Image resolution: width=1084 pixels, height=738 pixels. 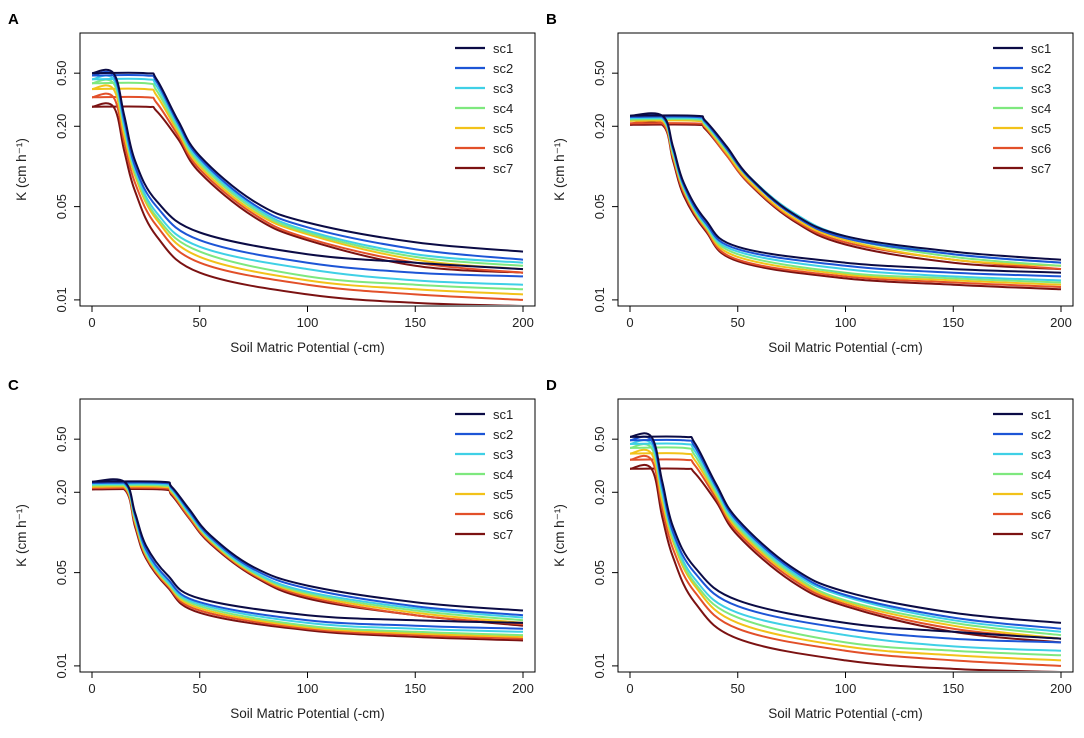 What do you see at coordinates (551, 385) in the screenshot?
I see `panel-label: D` at bounding box center [551, 385].